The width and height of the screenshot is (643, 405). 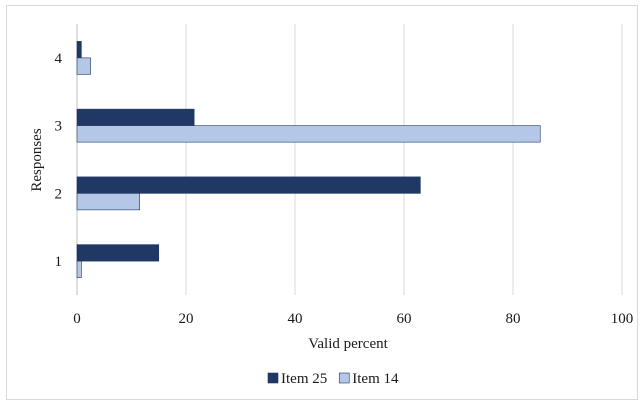 I want to click on x-tick-label: 100, so click(x=622, y=319).